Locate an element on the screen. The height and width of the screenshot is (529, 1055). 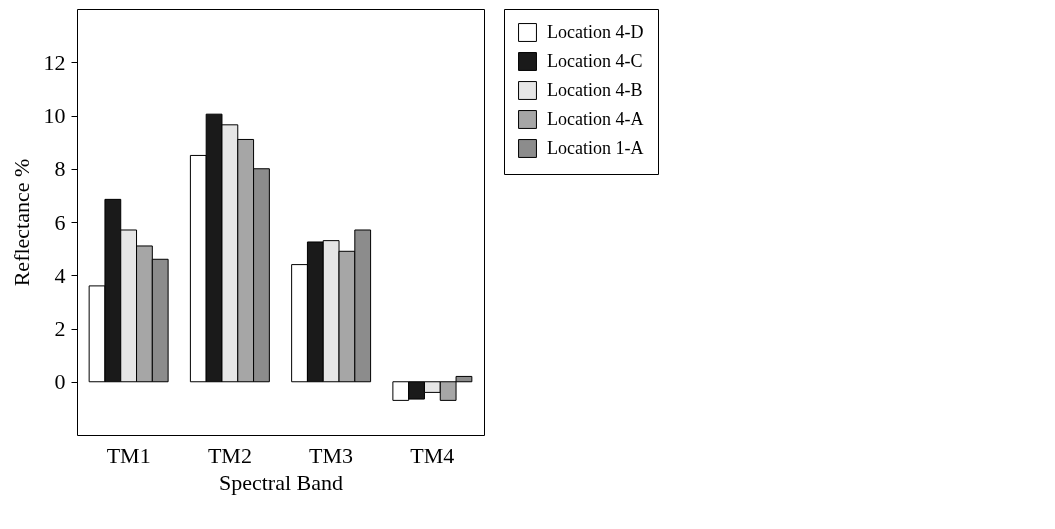
y-axis-title: Reflectance % is located at coordinates (21, 222).